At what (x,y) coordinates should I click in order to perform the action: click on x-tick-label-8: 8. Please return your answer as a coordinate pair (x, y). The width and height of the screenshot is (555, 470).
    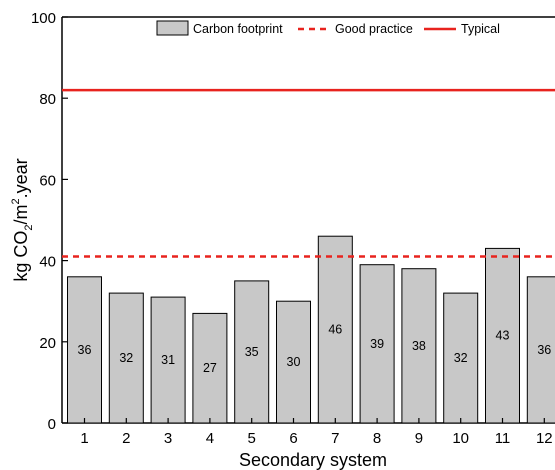
    Looking at the image, I should click on (377, 438).